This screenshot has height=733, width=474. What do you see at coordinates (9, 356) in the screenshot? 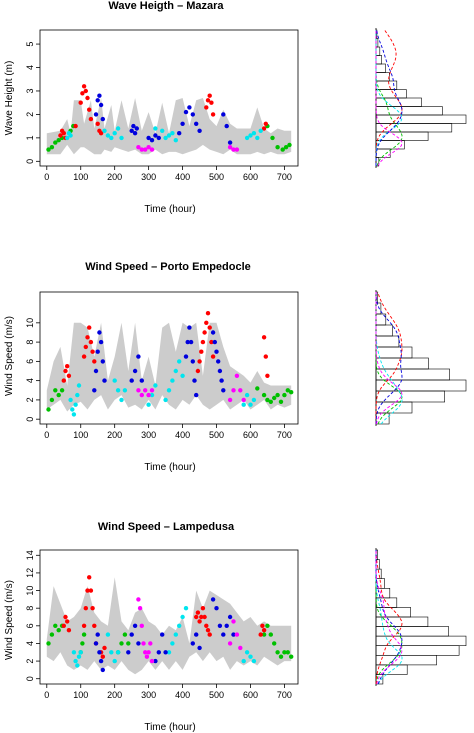
I see `y-axis-label: Wind Speed (m/s)` at bounding box center [9, 356].